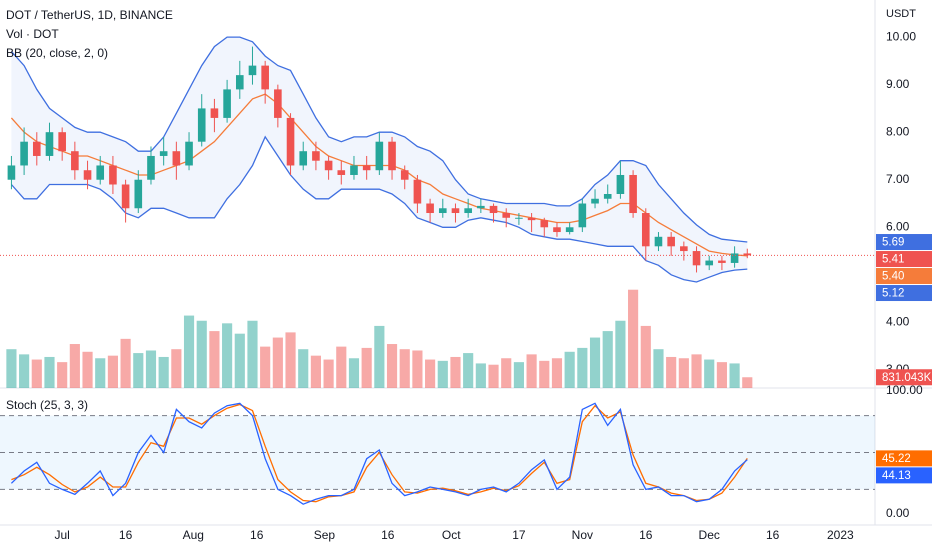  What do you see at coordinates (57, 53) in the screenshot?
I see `bollinger-legend: BB (20, close, 2, 0)` at bounding box center [57, 53].